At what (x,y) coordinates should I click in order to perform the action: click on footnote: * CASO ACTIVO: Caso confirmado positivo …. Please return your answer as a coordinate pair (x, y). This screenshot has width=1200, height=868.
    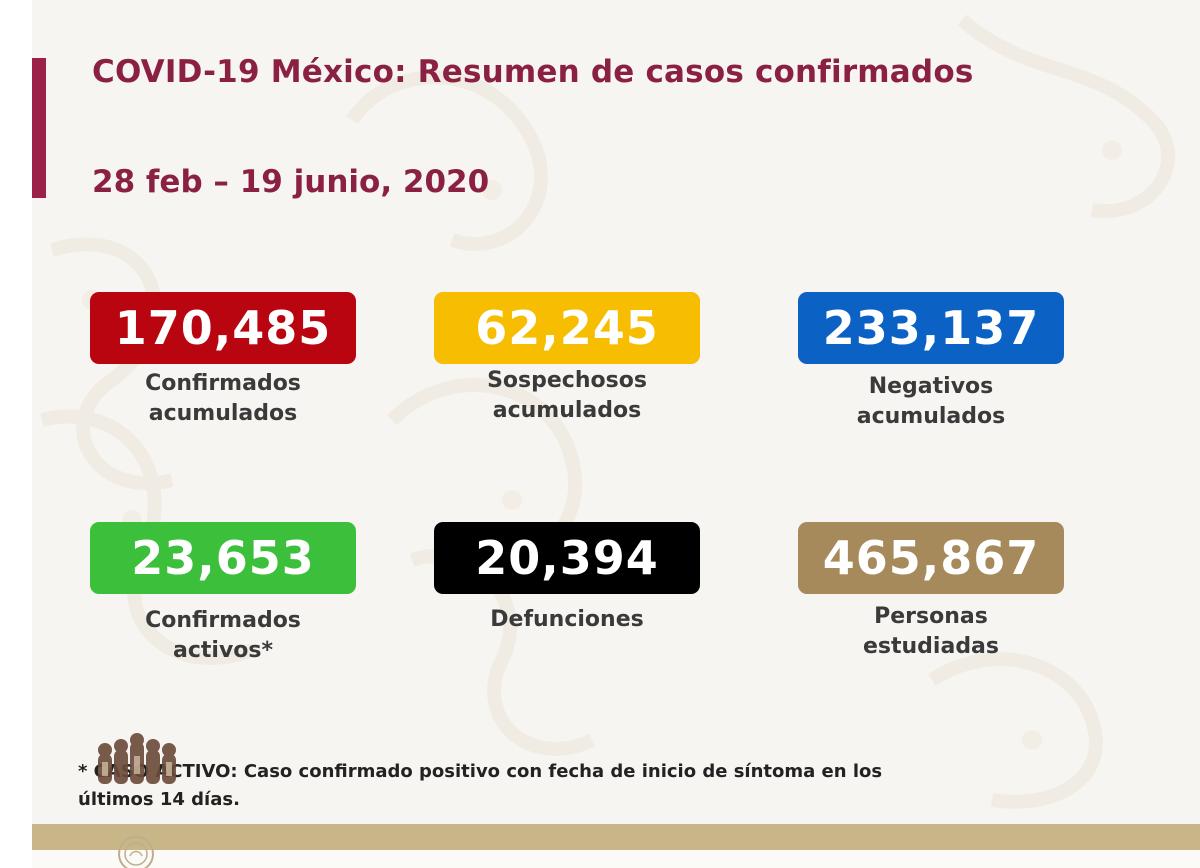
    Looking at the image, I should click on (578, 786).